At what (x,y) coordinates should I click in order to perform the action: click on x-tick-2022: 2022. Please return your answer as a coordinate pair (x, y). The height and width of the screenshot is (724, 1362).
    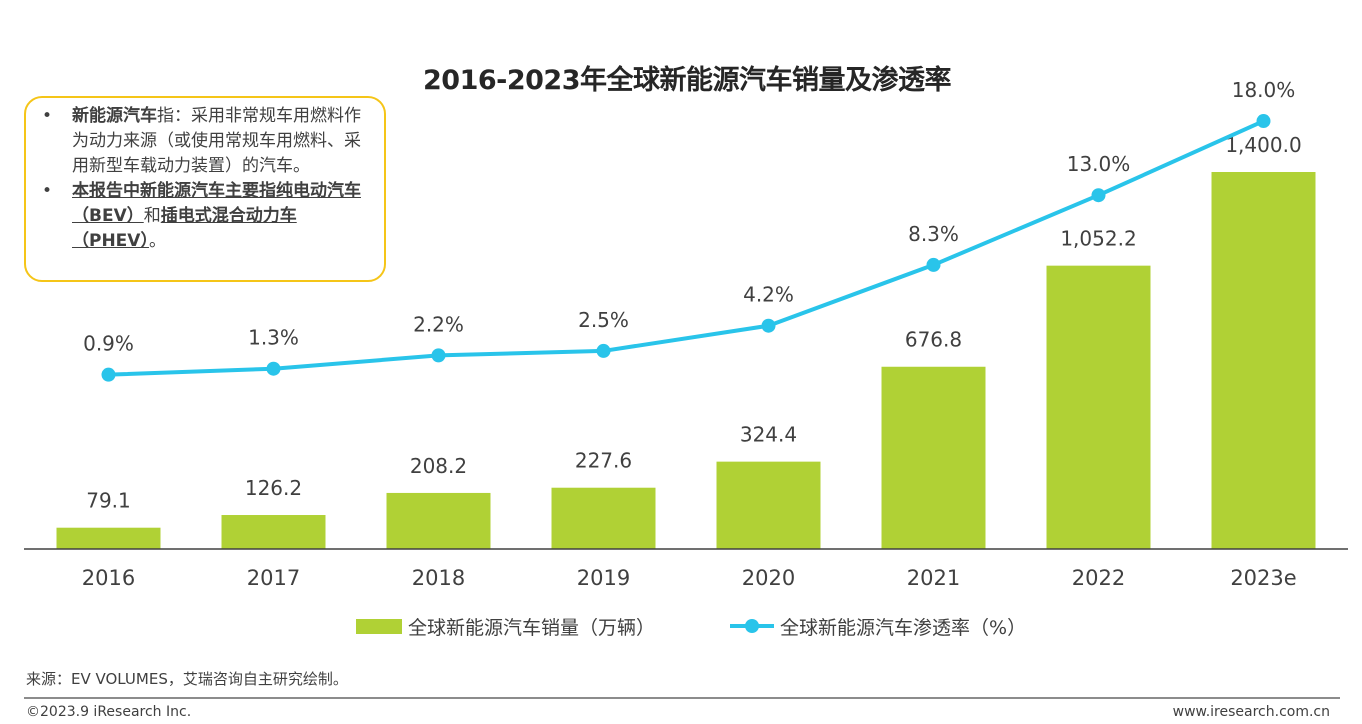
    Looking at the image, I should click on (1098, 578).